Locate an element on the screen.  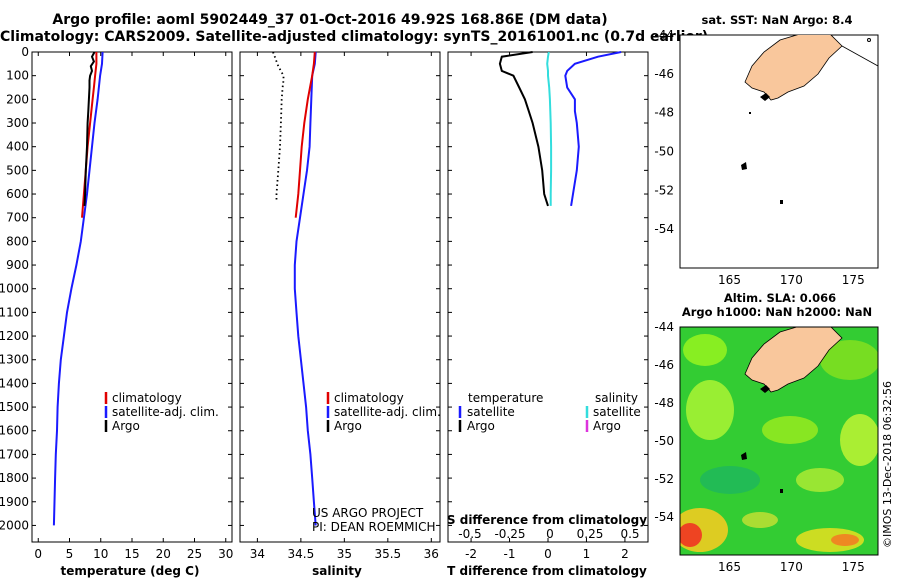
y-tick-label: 0 is located at coordinates (25, 52).